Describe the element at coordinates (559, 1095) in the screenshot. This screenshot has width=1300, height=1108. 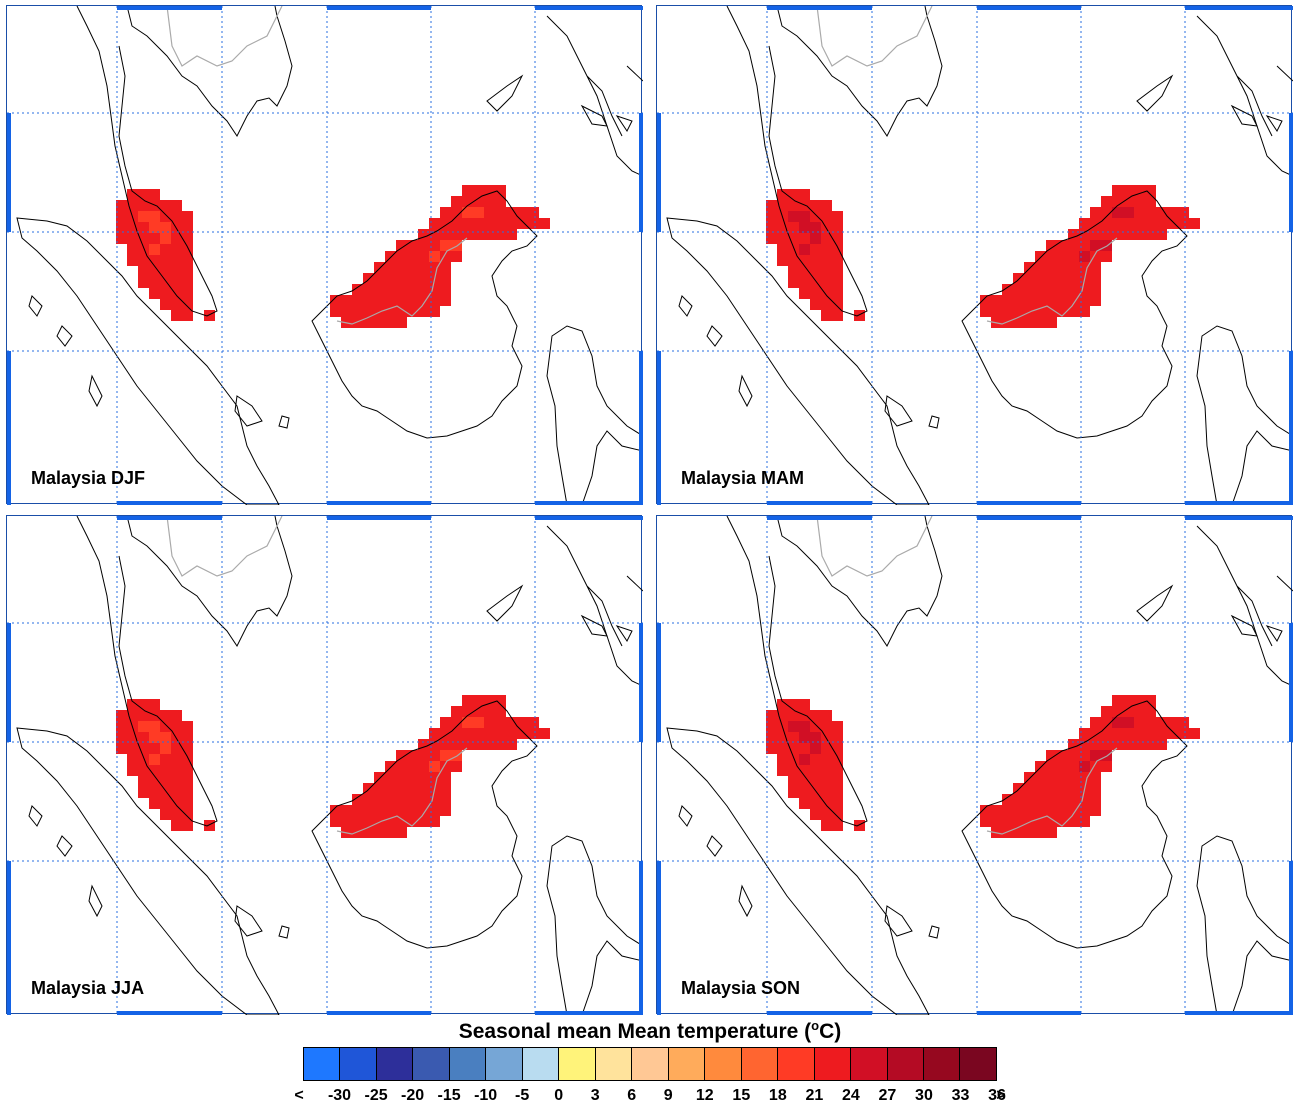
I see `colorbar-tick-label: 0` at that location.